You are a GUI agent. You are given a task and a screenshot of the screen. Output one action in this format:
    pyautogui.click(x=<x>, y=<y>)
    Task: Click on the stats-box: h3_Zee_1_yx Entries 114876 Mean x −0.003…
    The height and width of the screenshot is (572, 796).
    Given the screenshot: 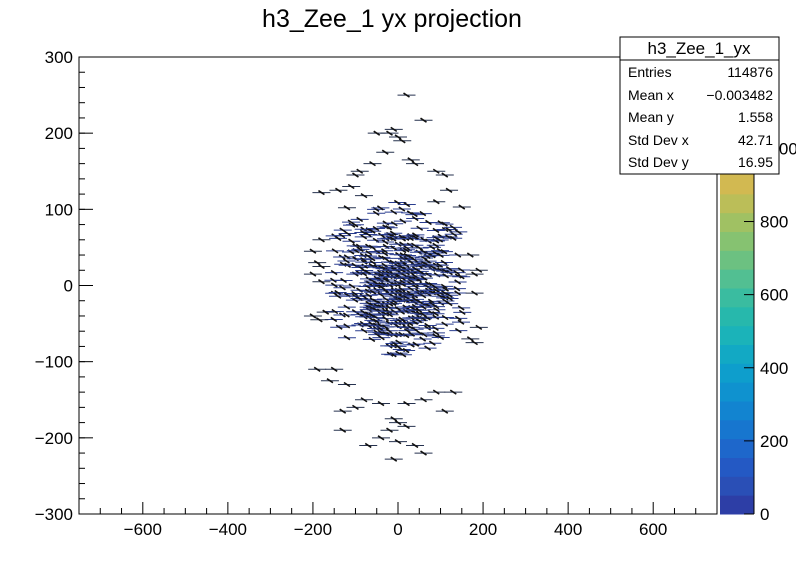 What is the action you would take?
    pyautogui.click(x=699, y=105)
    